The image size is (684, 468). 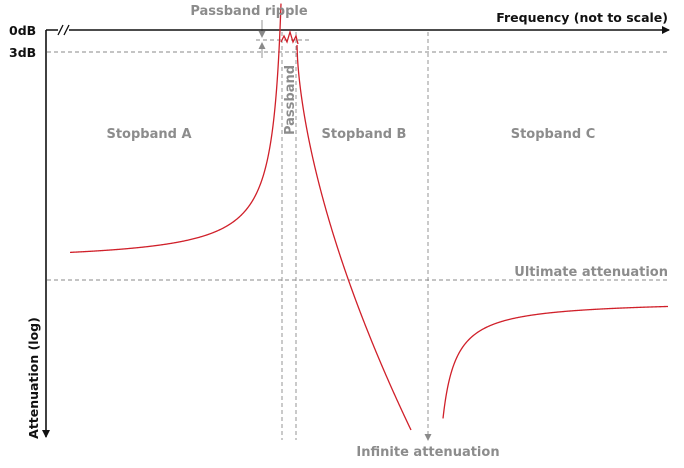 What do you see at coordinates (364, 134) in the screenshot?
I see `stopband-b-label: Stopband B` at bounding box center [364, 134].